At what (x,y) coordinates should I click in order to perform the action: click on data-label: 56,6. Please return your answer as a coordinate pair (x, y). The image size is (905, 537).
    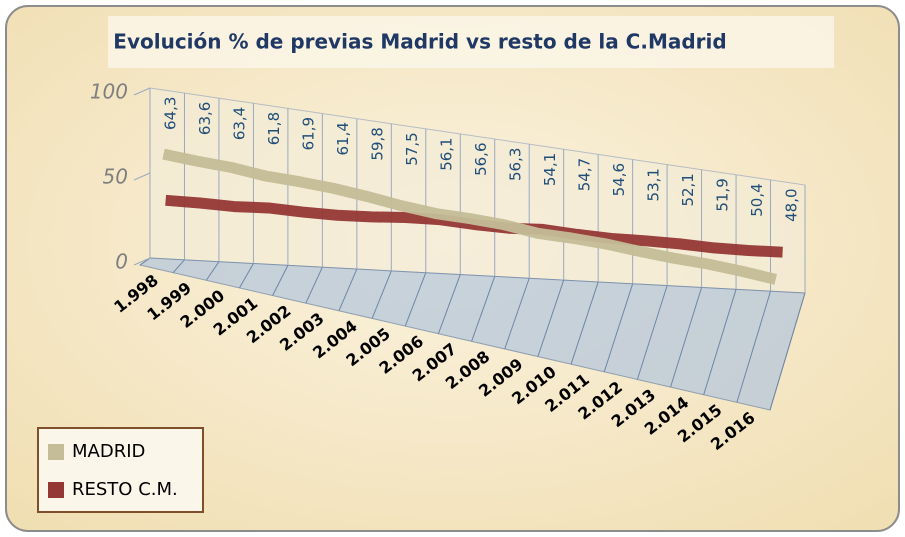
    Looking at the image, I should click on (481, 159).